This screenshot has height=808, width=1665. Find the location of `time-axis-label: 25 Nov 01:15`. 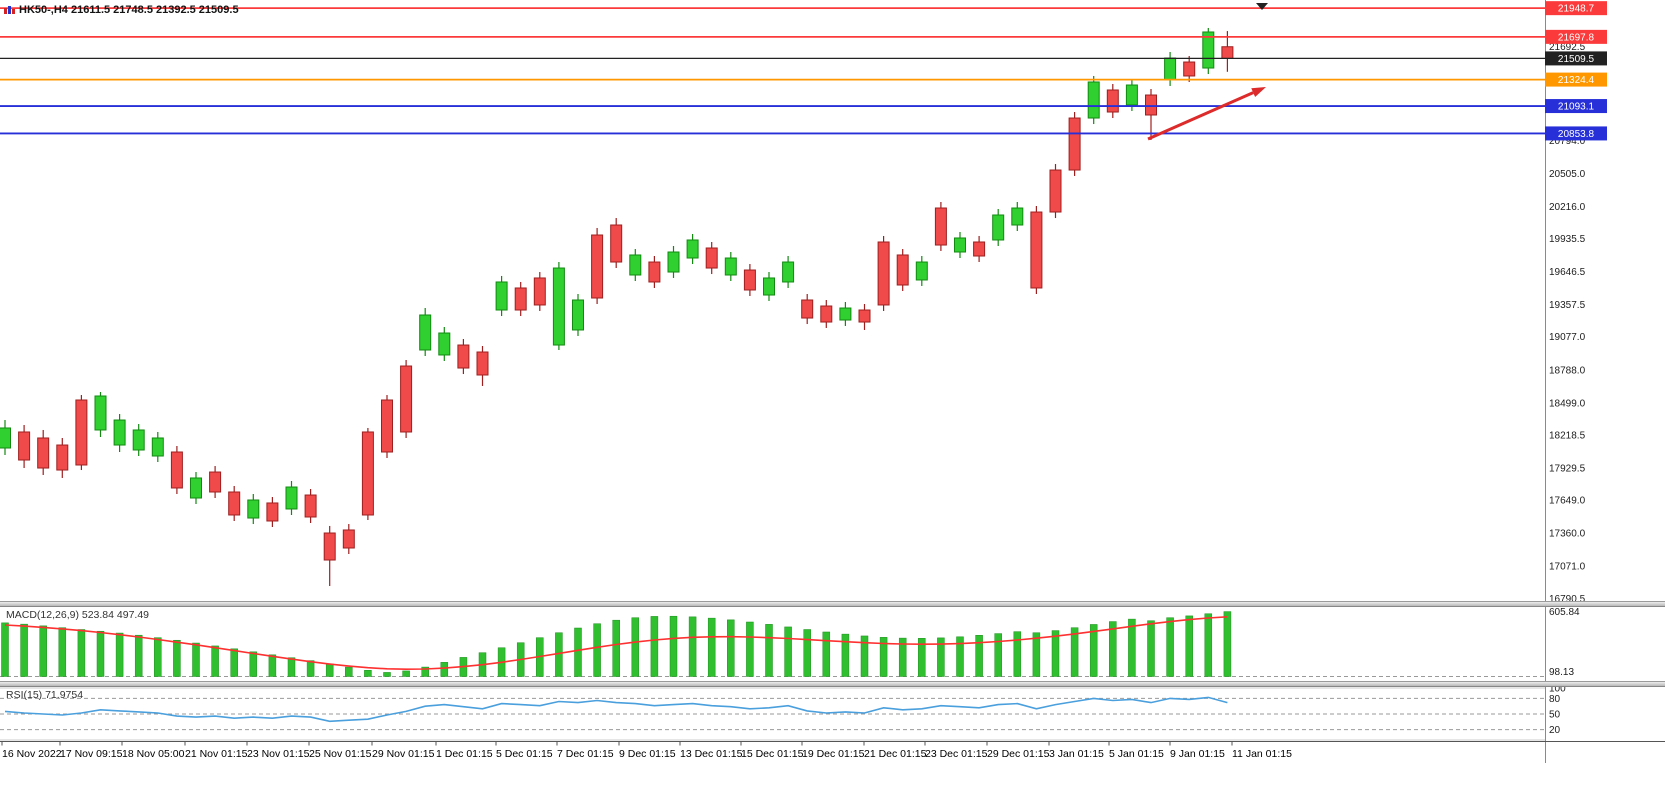

time-axis-label: 25 Nov 01:15 is located at coordinates (340, 754).